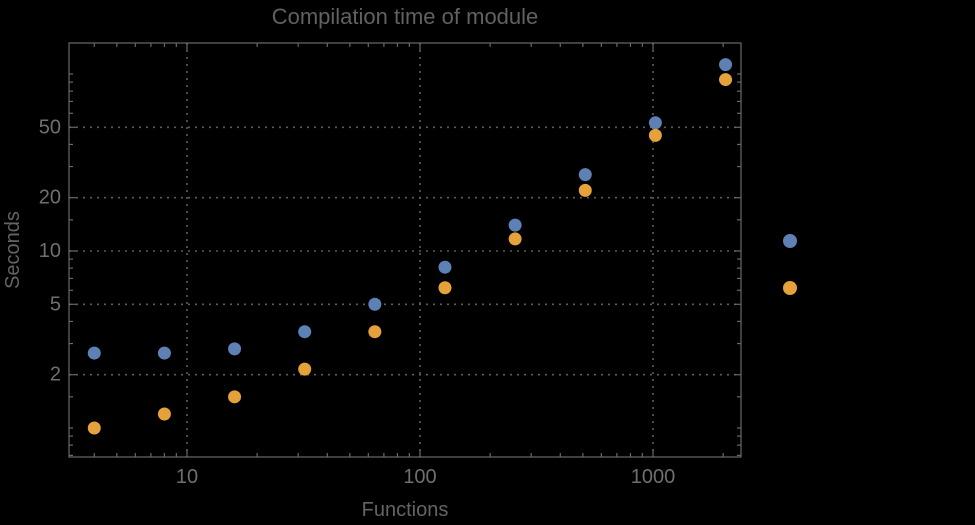  What do you see at coordinates (50, 127) in the screenshot?
I see `y-tick-label: 50` at bounding box center [50, 127].